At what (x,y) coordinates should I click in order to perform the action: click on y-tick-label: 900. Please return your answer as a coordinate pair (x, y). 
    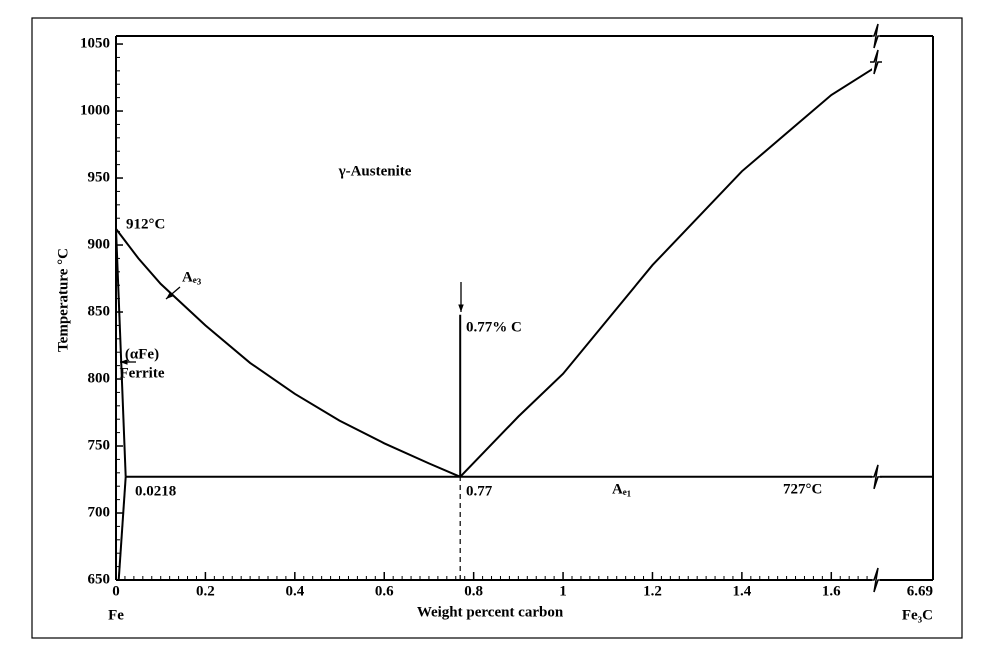
    Looking at the image, I should click on (99, 244).